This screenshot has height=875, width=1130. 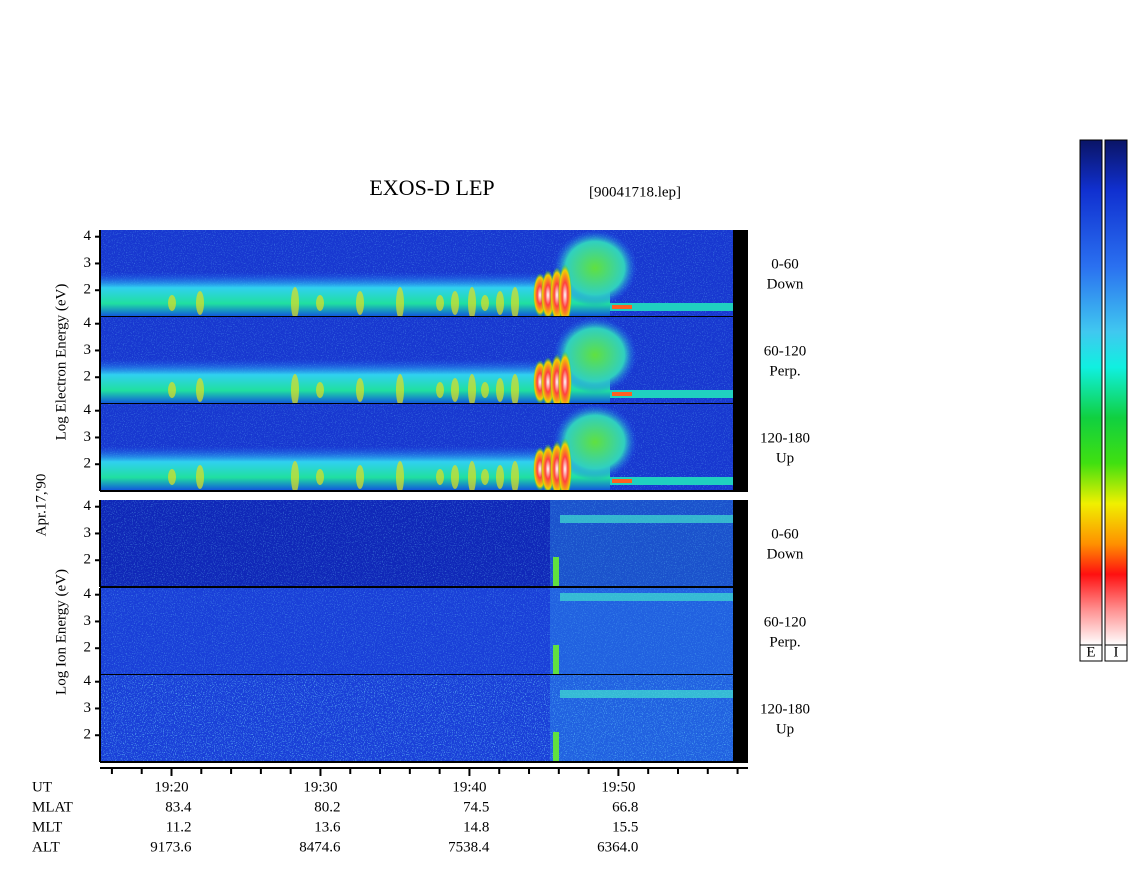 What do you see at coordinates (47, 827) in the screenshot?
I see `ephemeris-name: MLT` at bounding box center [47, 827].